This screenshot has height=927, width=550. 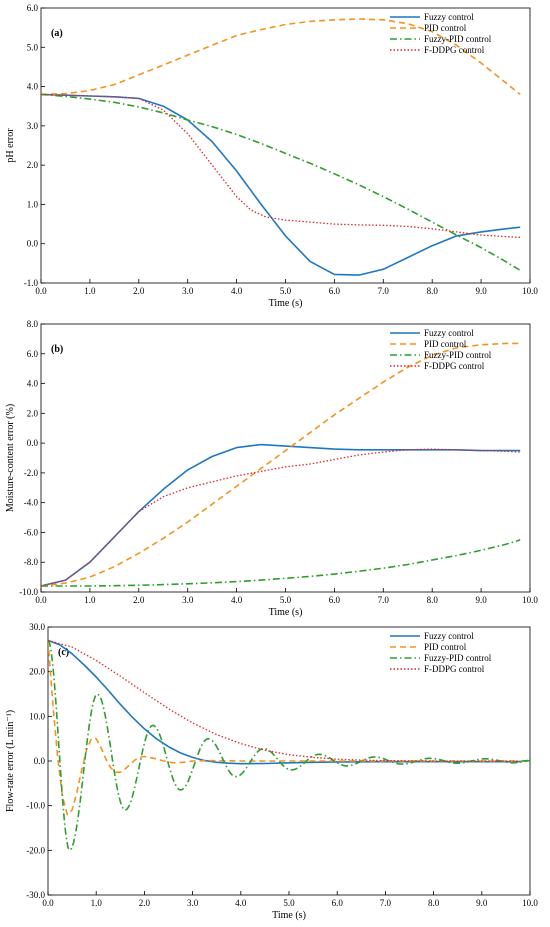 What do you see at coordinates (281, 57) in the screenshot?
I see `series-line-pid-control` at bounding box center [281, 57].